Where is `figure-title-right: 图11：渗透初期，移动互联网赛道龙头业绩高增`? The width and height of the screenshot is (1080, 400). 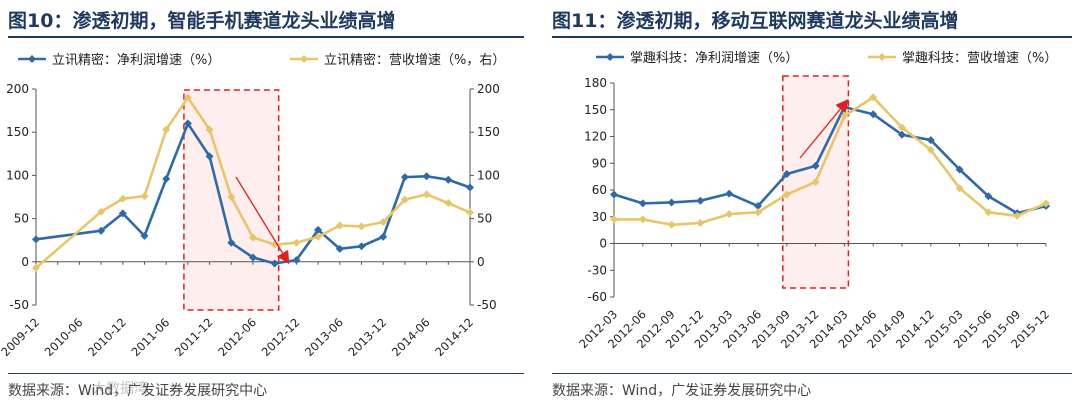 figure-title-right: 图11：渗透初期，移动互联网赛道龙头业绩高增 is located at coordinates (755, 21).